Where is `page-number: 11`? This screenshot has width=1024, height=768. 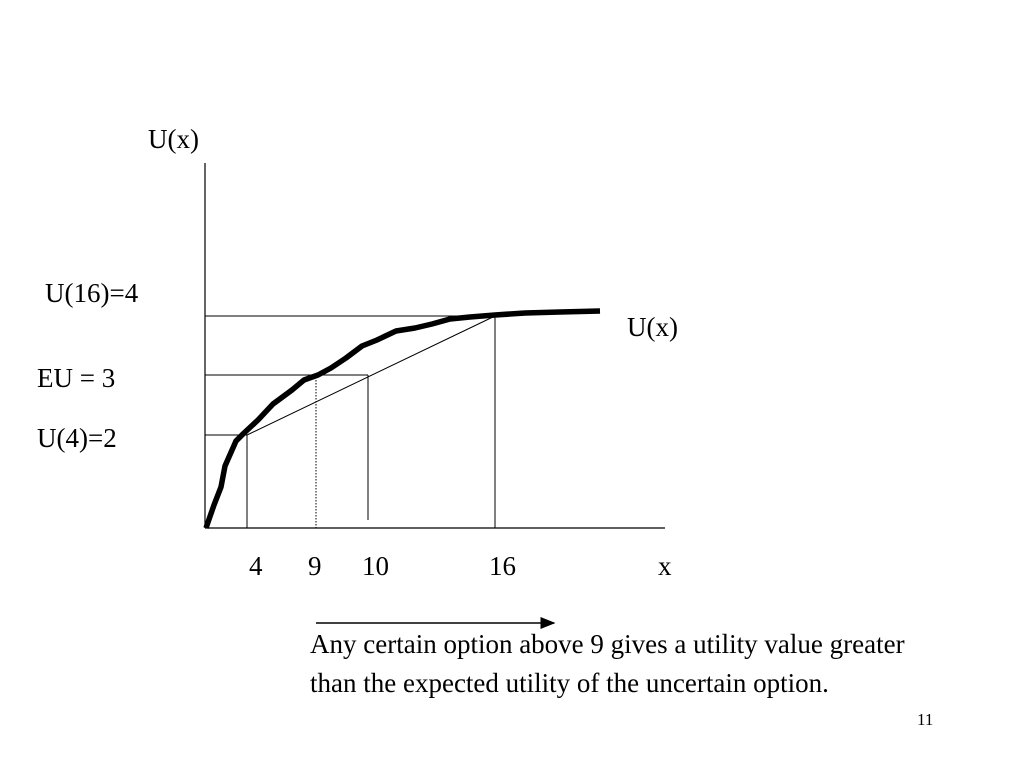
page-number: 11 is located at coordinates (925, 719).